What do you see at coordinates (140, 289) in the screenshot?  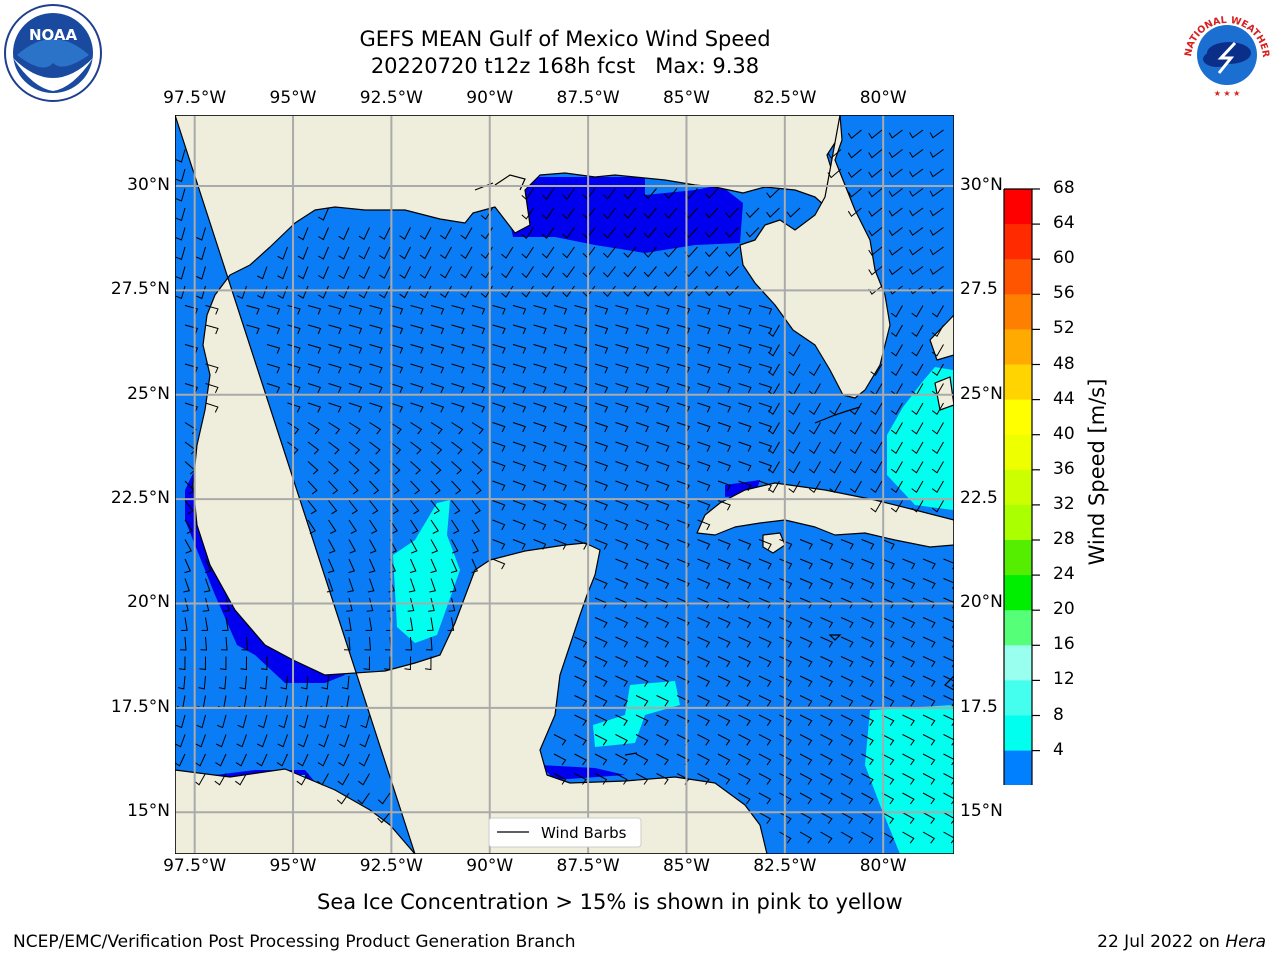 I see `lat-tick-left: 27.5°N` at bounding box center [140, 289].